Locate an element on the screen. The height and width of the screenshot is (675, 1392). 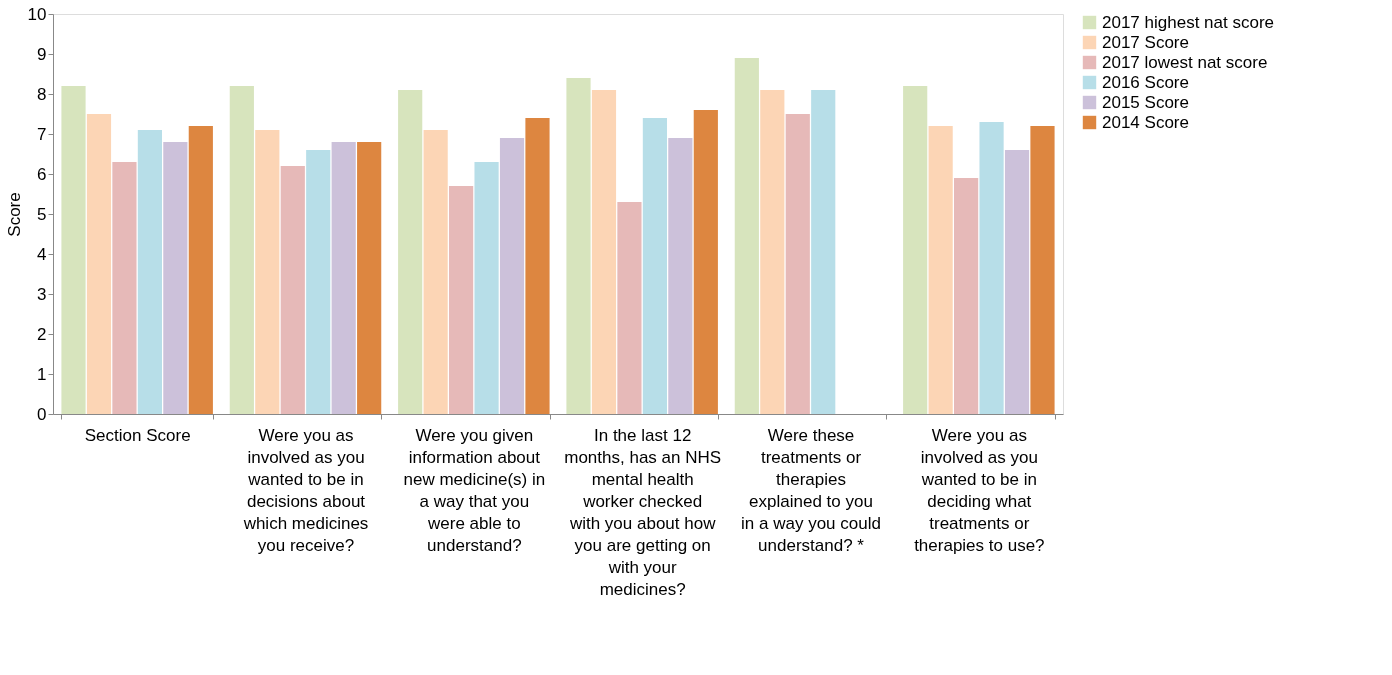
y-tick-label: 1 is located at coordinates (42, 374).